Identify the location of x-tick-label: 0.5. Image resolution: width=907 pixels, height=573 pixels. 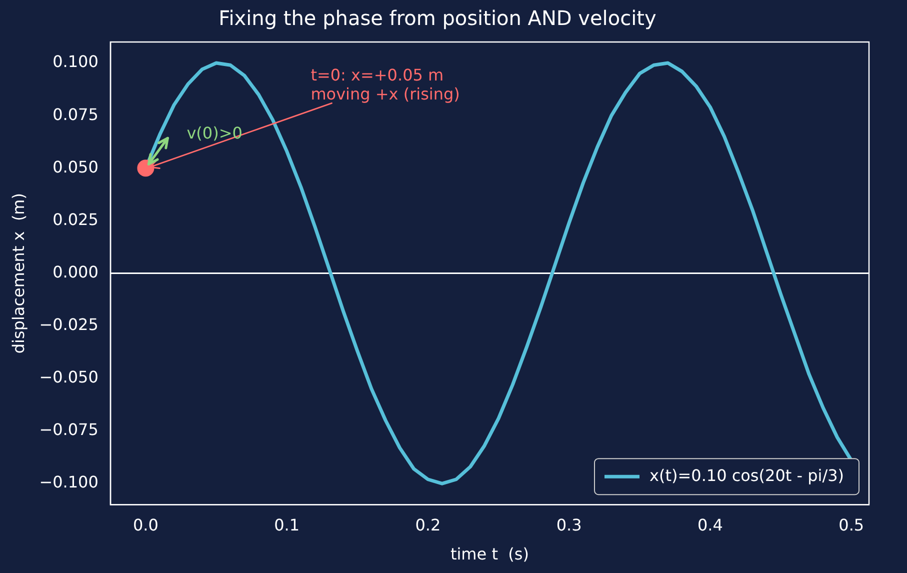
(851, 524).